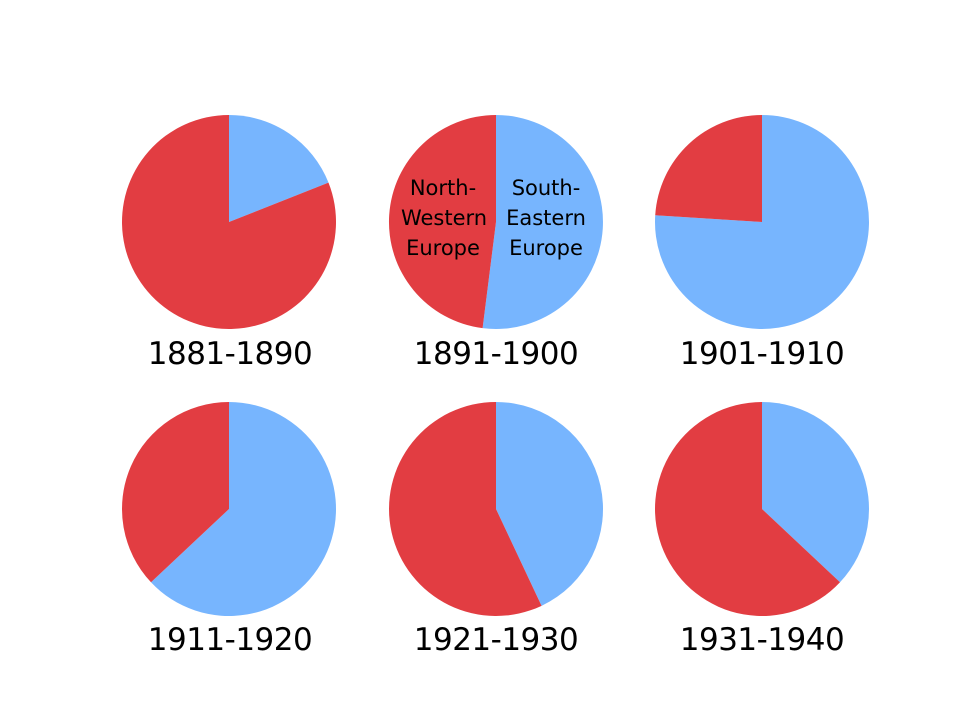 The height and width of the screenshot is (720, 960). I want to click on pie-1931-1940, so click(762, 509).